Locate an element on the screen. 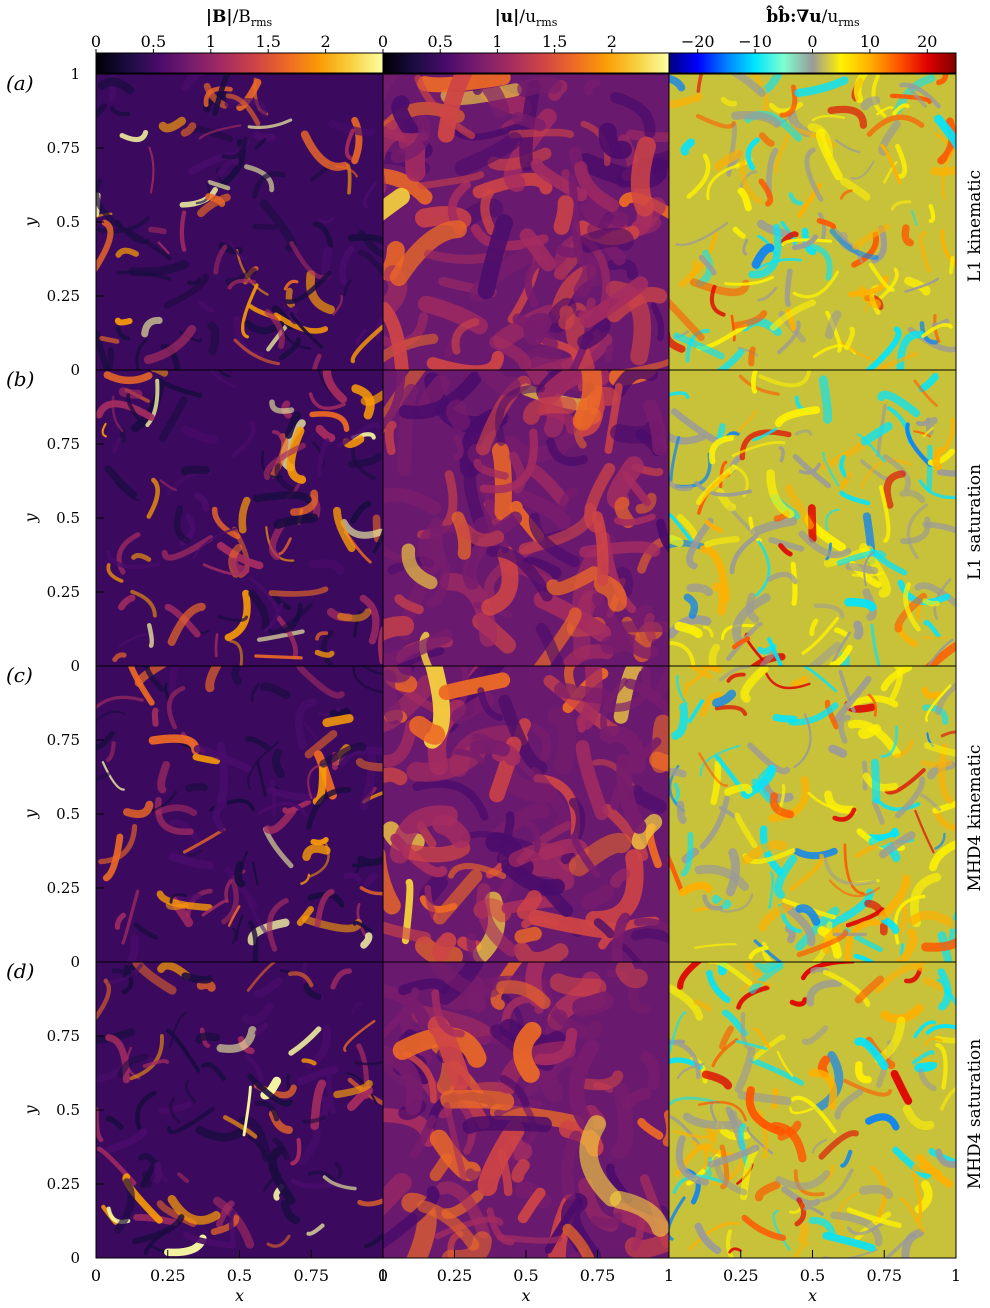 This screenshot has width=990, height=1308. colorbar-title-B: |B|/Brms is located at coordinates (239, 18).